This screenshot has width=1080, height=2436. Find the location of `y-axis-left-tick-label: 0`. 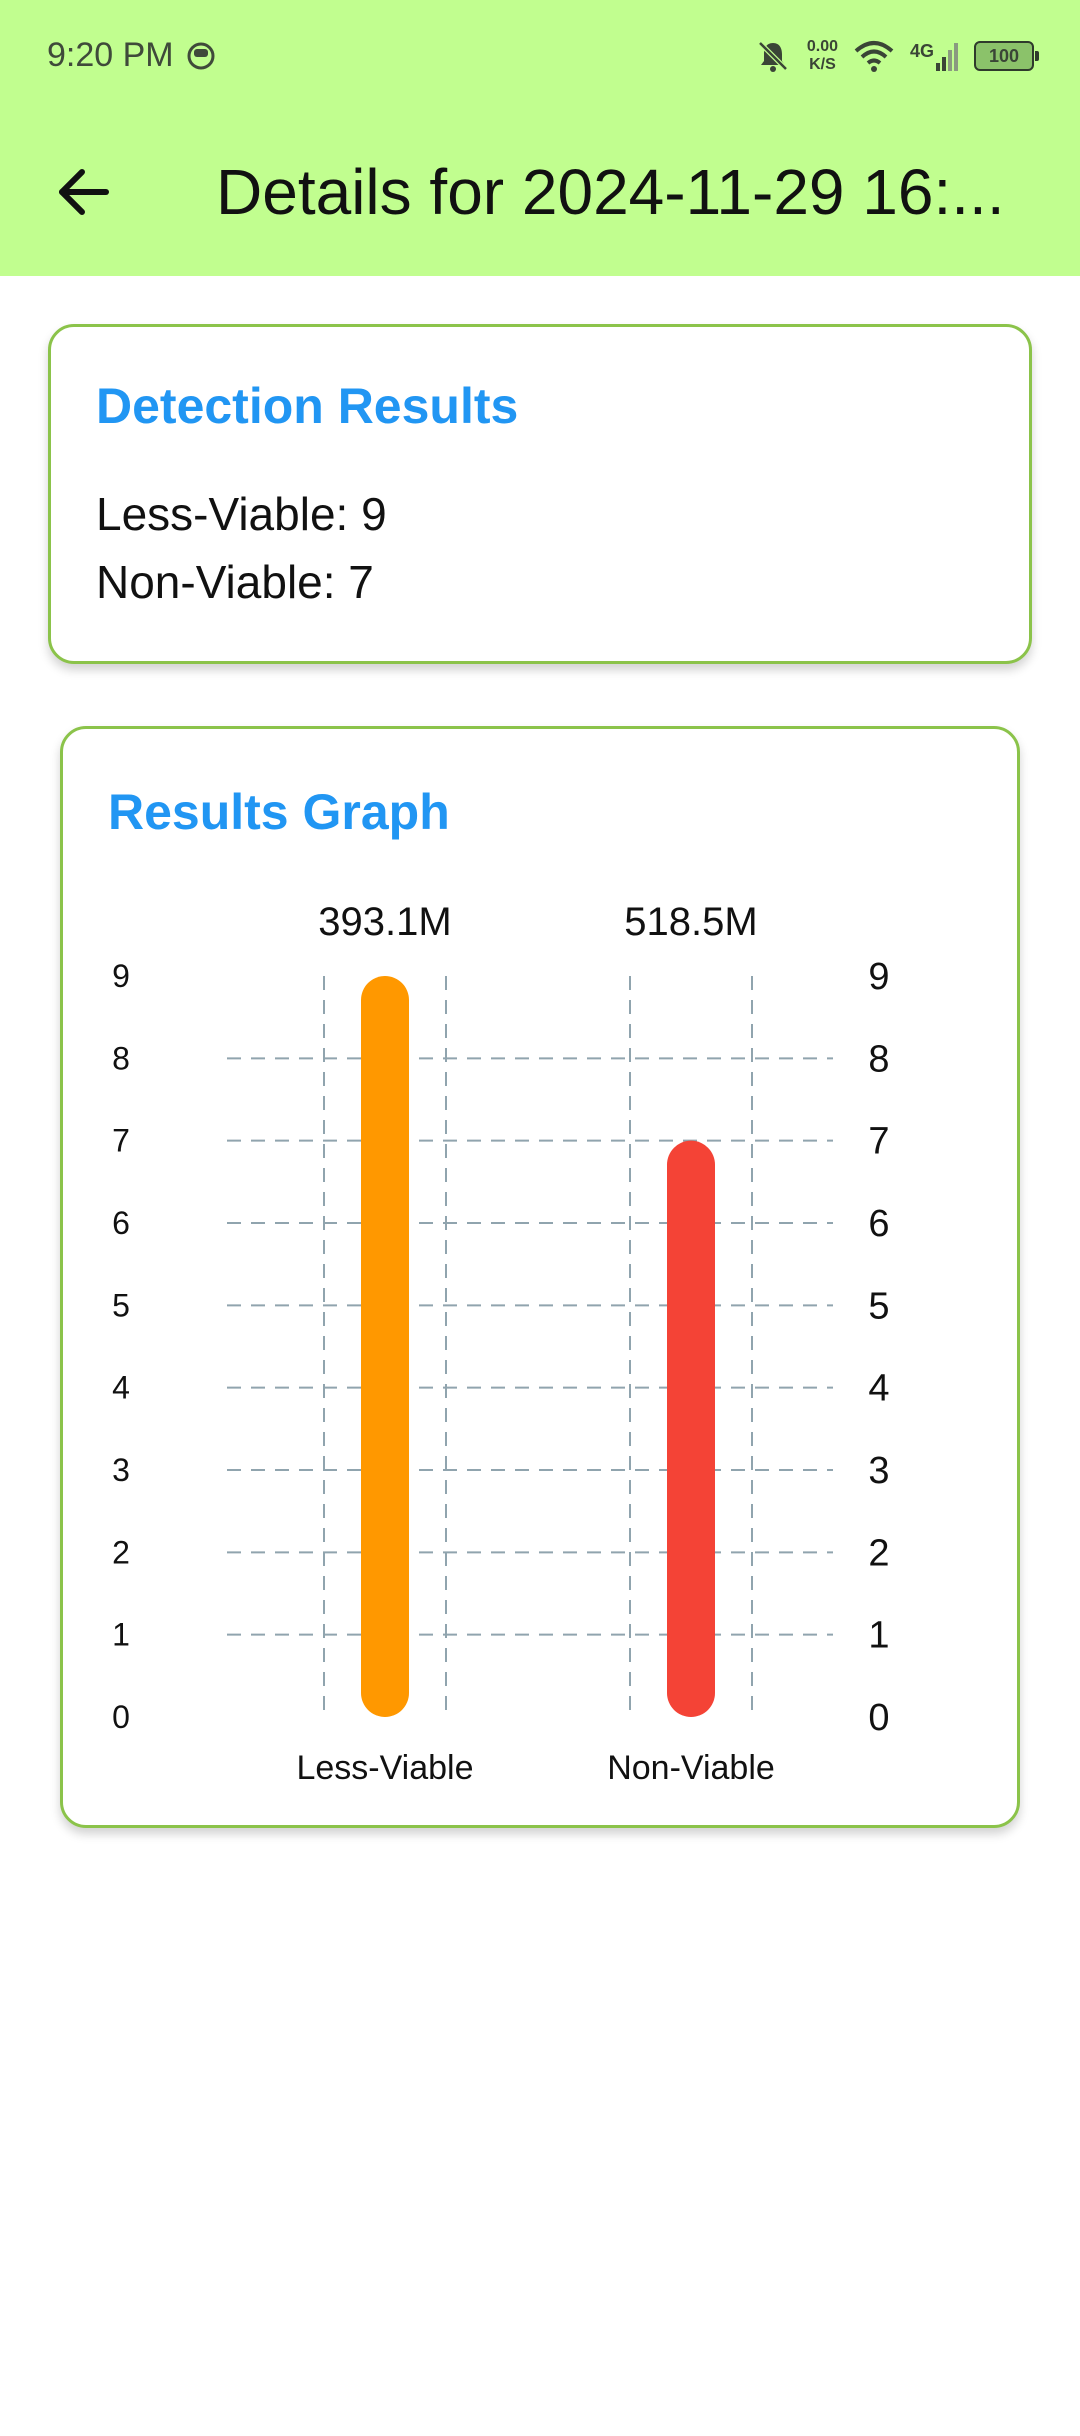

y-axis-left-tick-label: 0 is located at coordinates (121, 1717).